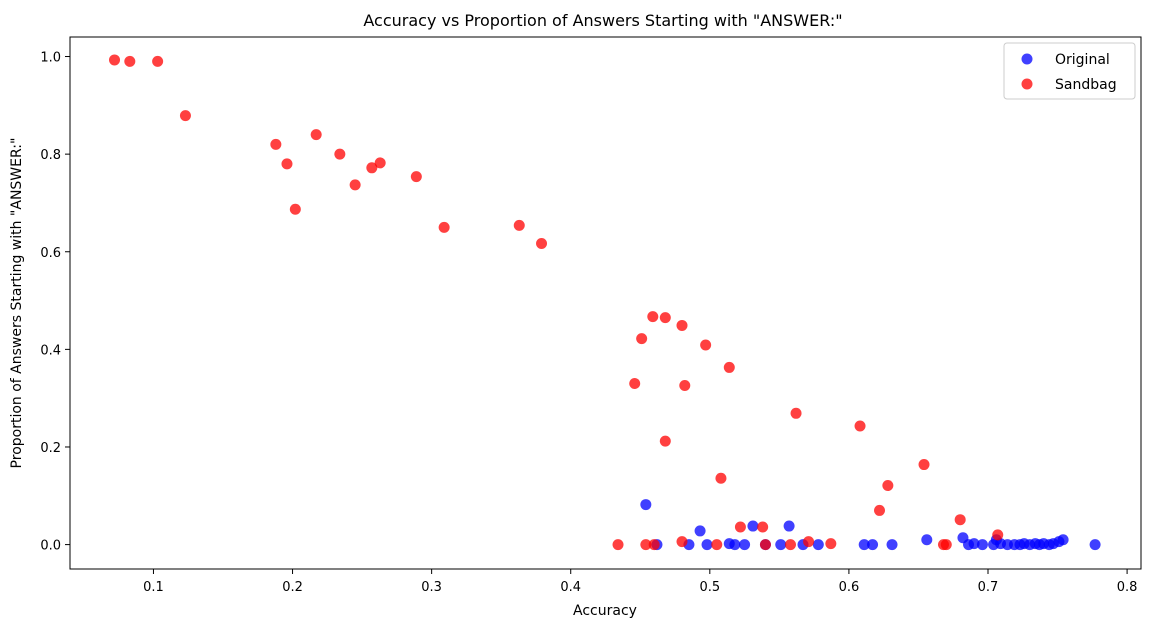 This screenshot has height=628, width=1150. Describe the element at coordinates (50, 546) in the screenshot. I see `y-tick-label-0: 0.0` at that location.